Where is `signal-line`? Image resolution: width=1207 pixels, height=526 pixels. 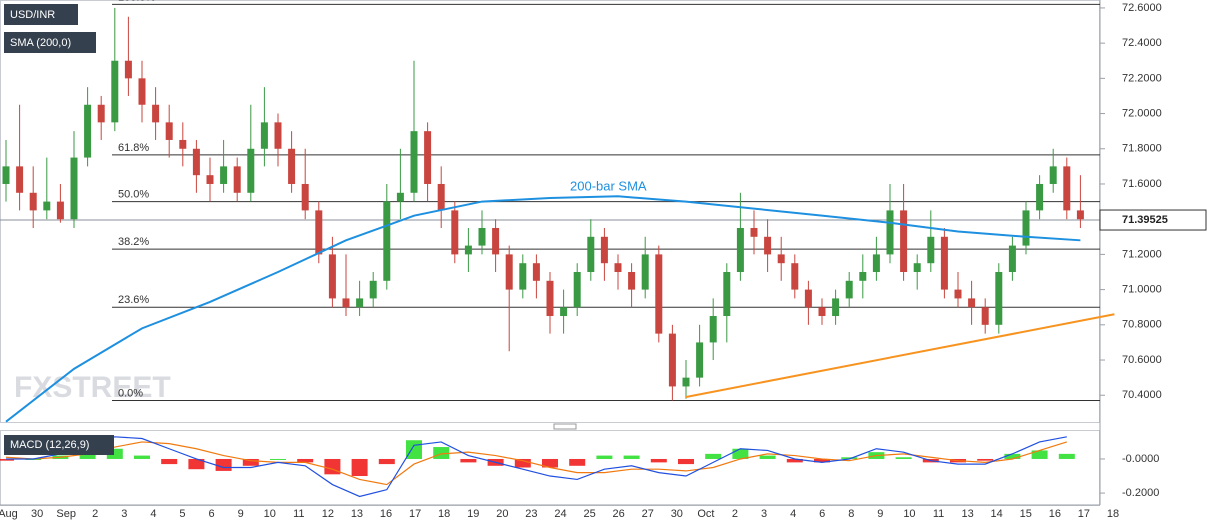 signal-line is located at coordinates (536, 463).